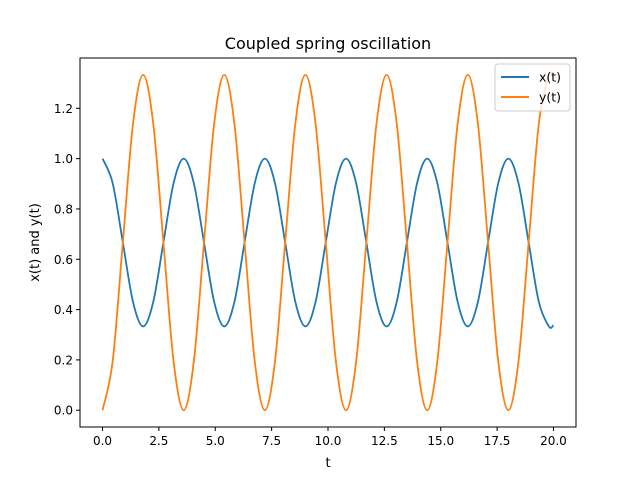 The height and width of the screenshot is (480, 640). What do you see at coordinates (63, 360) in the screenshot?
I see `y-tick-label: 0.2` at bounding box center [63, 360].